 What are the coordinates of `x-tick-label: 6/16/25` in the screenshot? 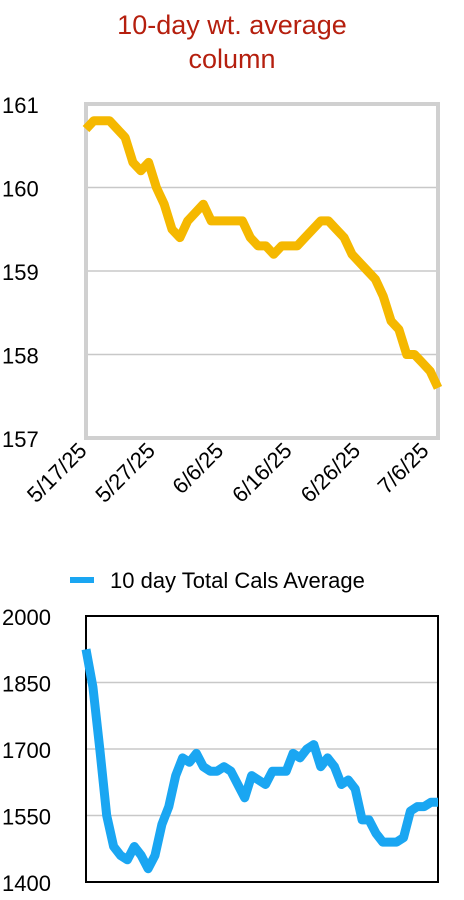 It's located at (262, 473).